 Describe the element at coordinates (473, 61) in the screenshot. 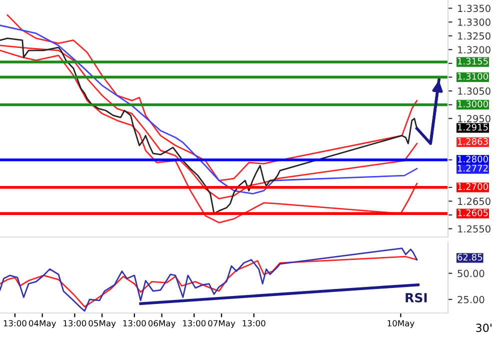

I see `ref-line-label: 1.3155` at that location.